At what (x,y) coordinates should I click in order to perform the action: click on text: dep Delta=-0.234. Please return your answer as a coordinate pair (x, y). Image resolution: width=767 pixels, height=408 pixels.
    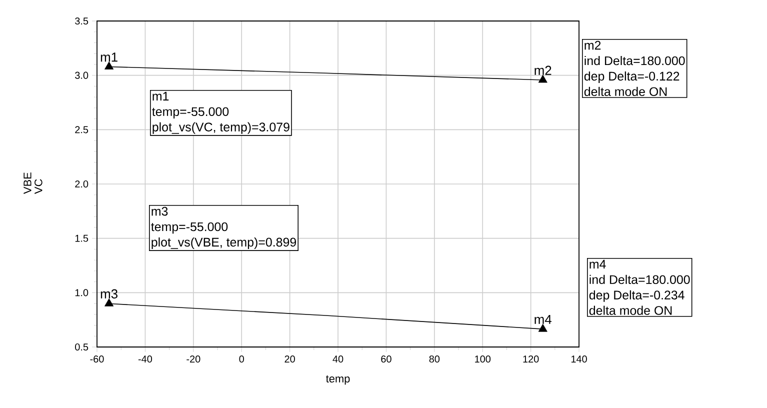
    Looking at the image, I should click on (636, 296).